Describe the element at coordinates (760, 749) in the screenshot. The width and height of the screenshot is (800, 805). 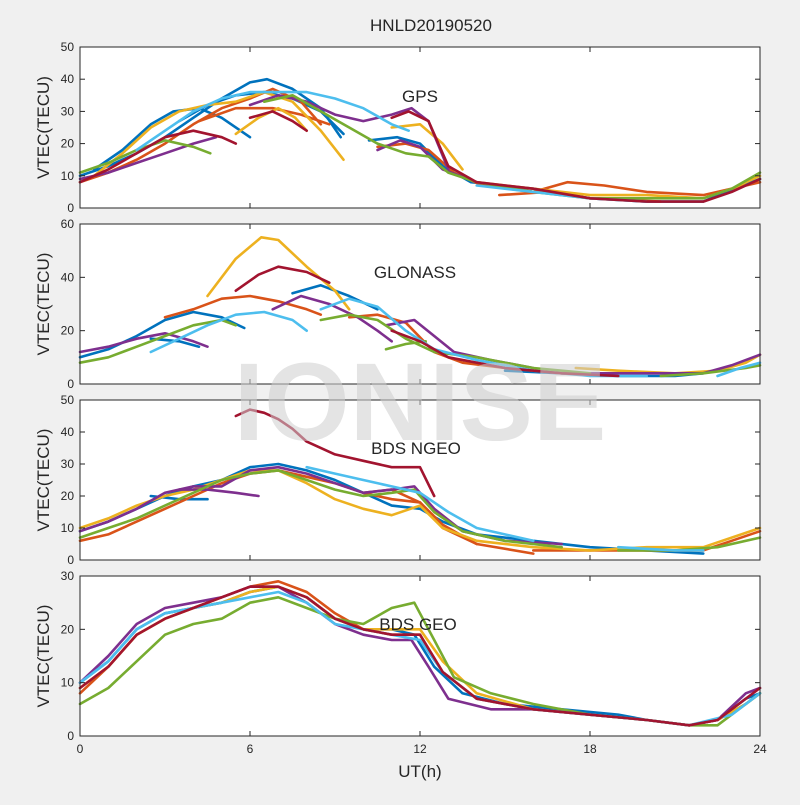
I see `x-tick-label: 24` at that location.